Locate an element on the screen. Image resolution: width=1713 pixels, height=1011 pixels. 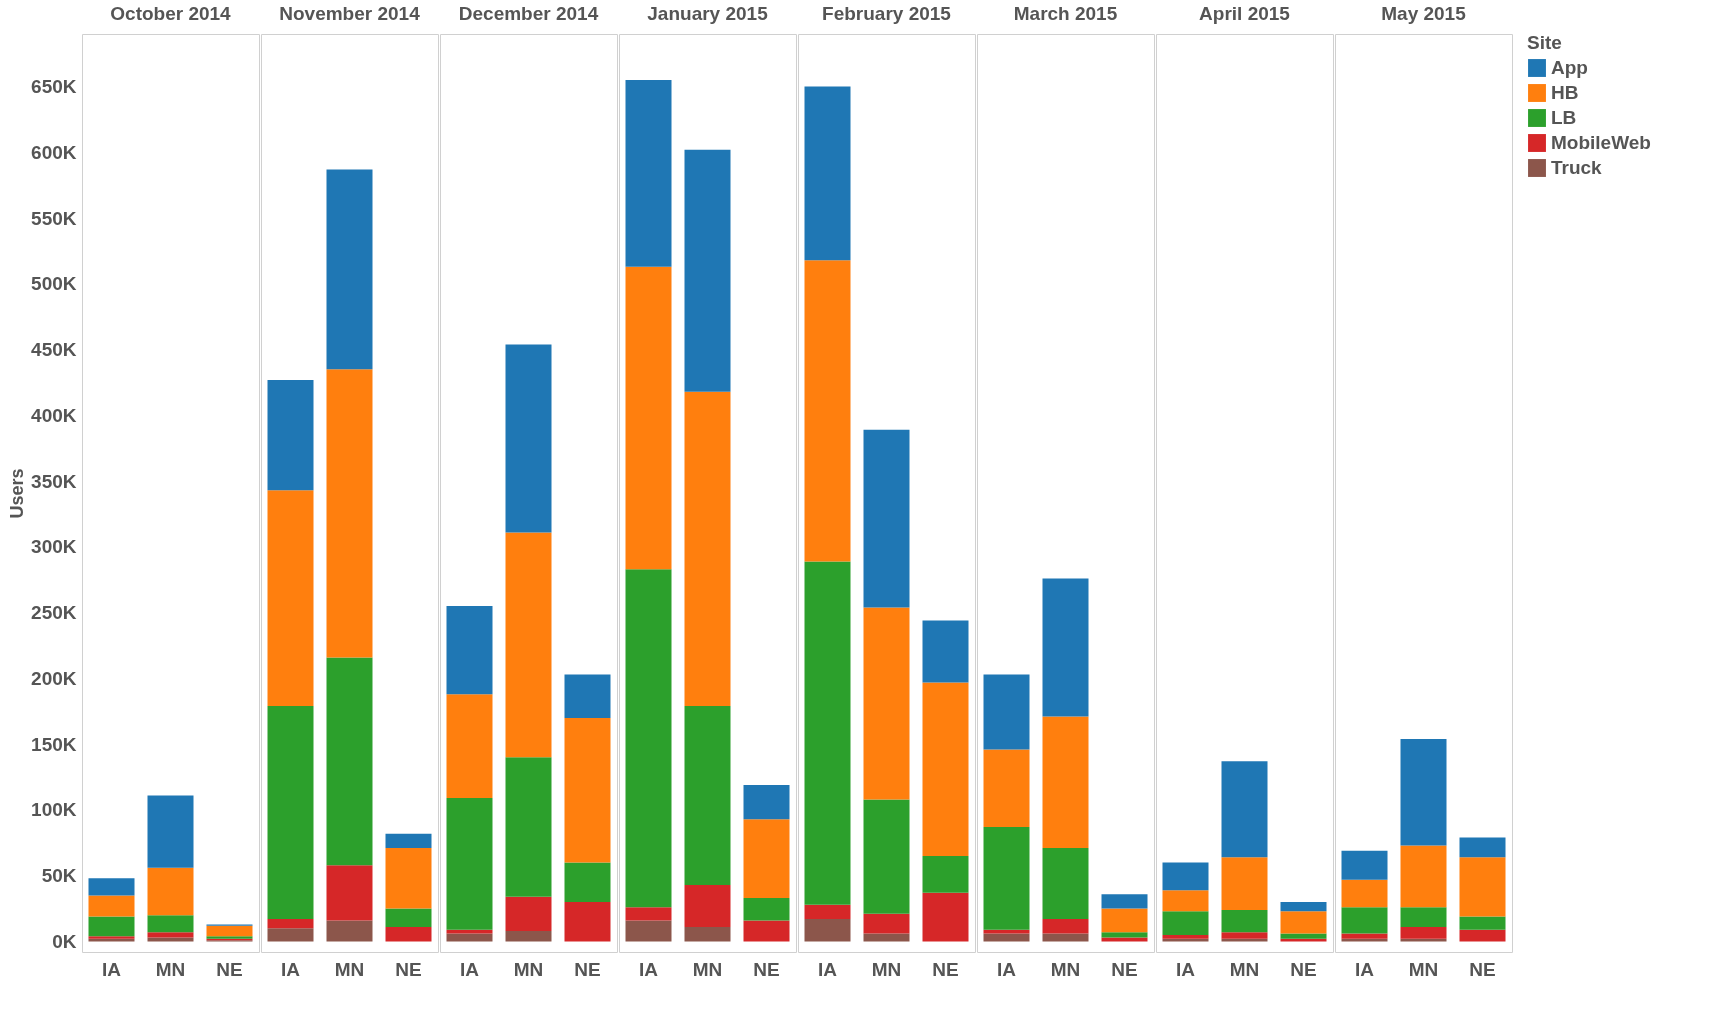
chart-title: January 2015 is located at coordinates (708, 13).